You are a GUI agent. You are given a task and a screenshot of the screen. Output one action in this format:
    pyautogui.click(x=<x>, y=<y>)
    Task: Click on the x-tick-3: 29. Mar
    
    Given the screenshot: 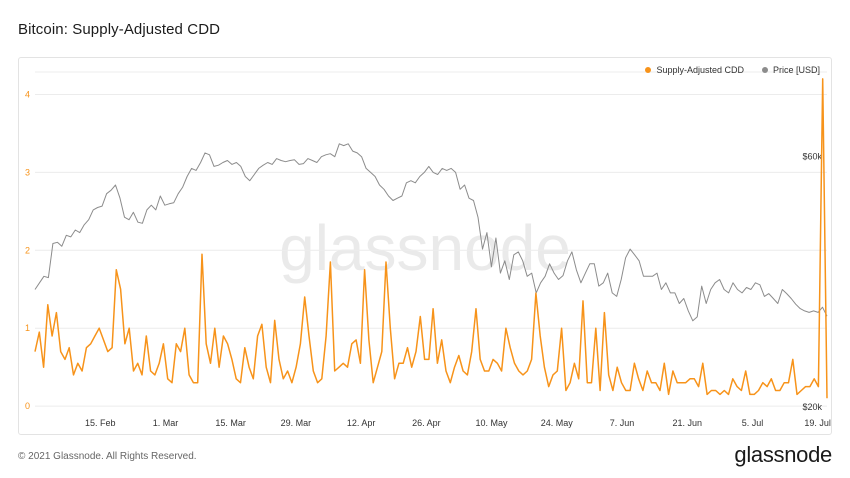 What is the action you would take?
    pyautogui.click(x=296, y=423)
    